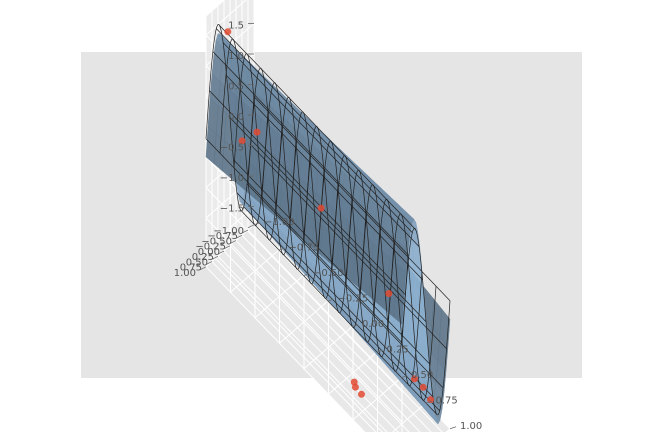 Image resolution: width=648 pixels, height=432 pixels. Describe the element at coordinates (422, 375) in the screenshot. I see `x-tick-label: 0.50` at that location.